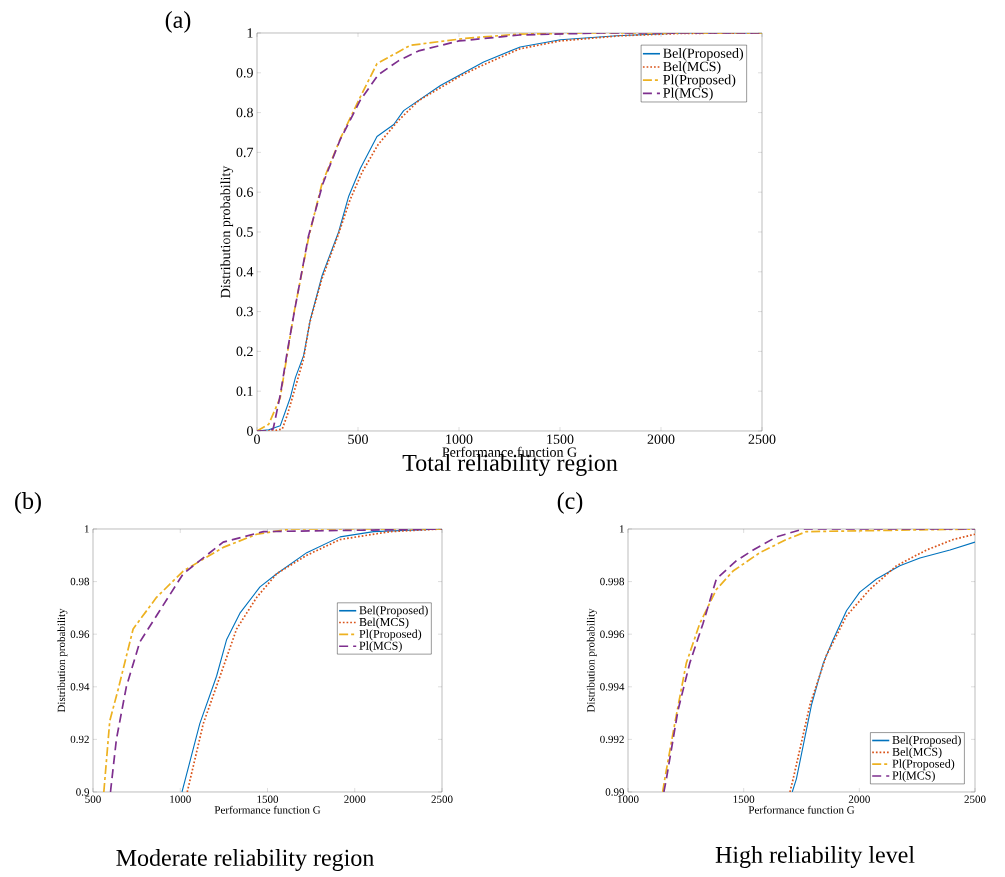 The height and width of the screenshot is (877, 1005). Describe the element at coordinates (244, 112) in the screenshot. I see `y-tick-label: 0.8` at that location.